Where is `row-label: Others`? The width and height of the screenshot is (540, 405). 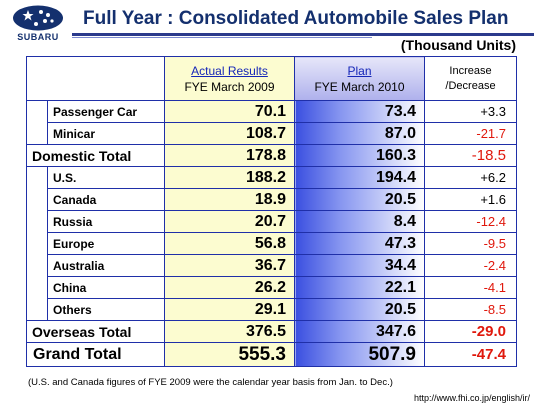
row-label: Others is located at coordinates (106, 309).